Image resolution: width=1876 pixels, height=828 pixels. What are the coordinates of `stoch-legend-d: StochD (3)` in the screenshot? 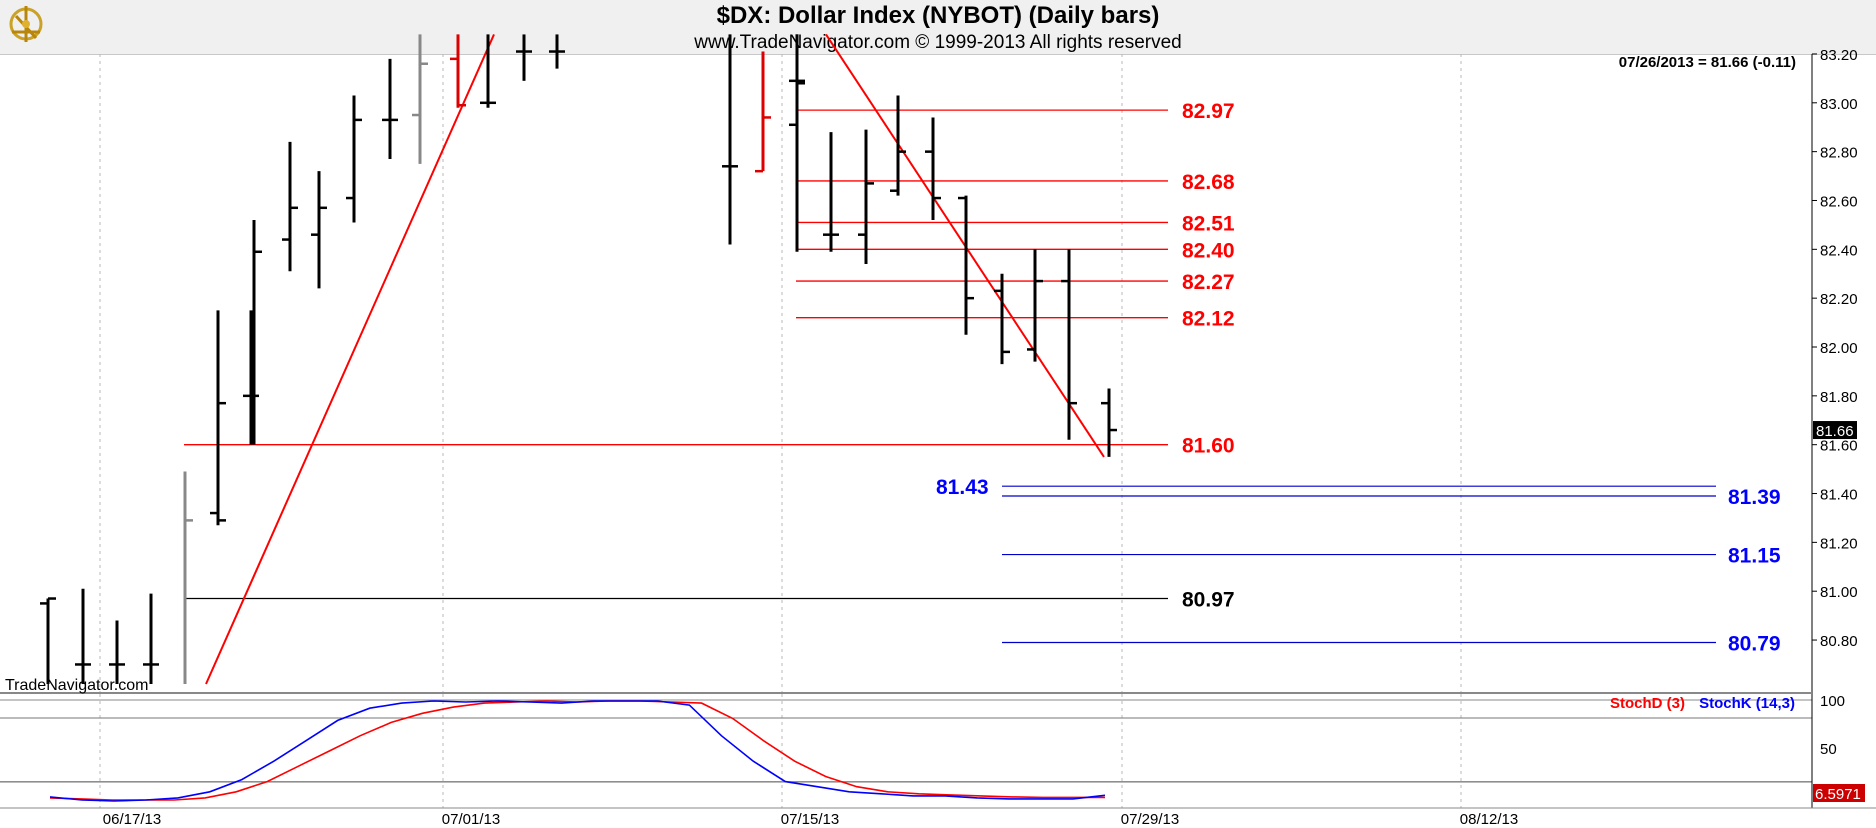 It's located at (1647, 703).